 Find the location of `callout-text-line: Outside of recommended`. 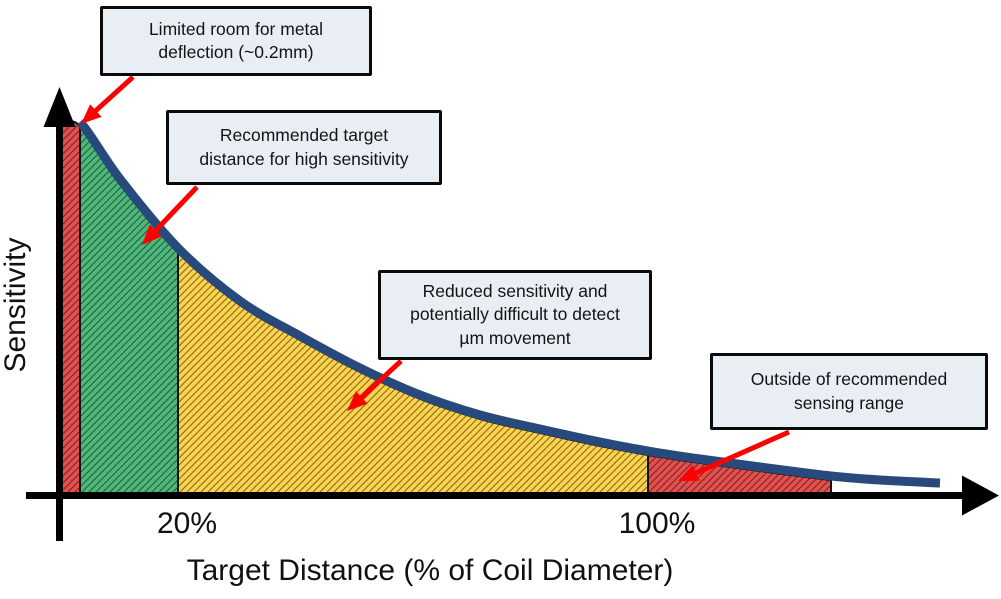

callout-text-line: Outside of recommended is located at coordinates (849, 379).